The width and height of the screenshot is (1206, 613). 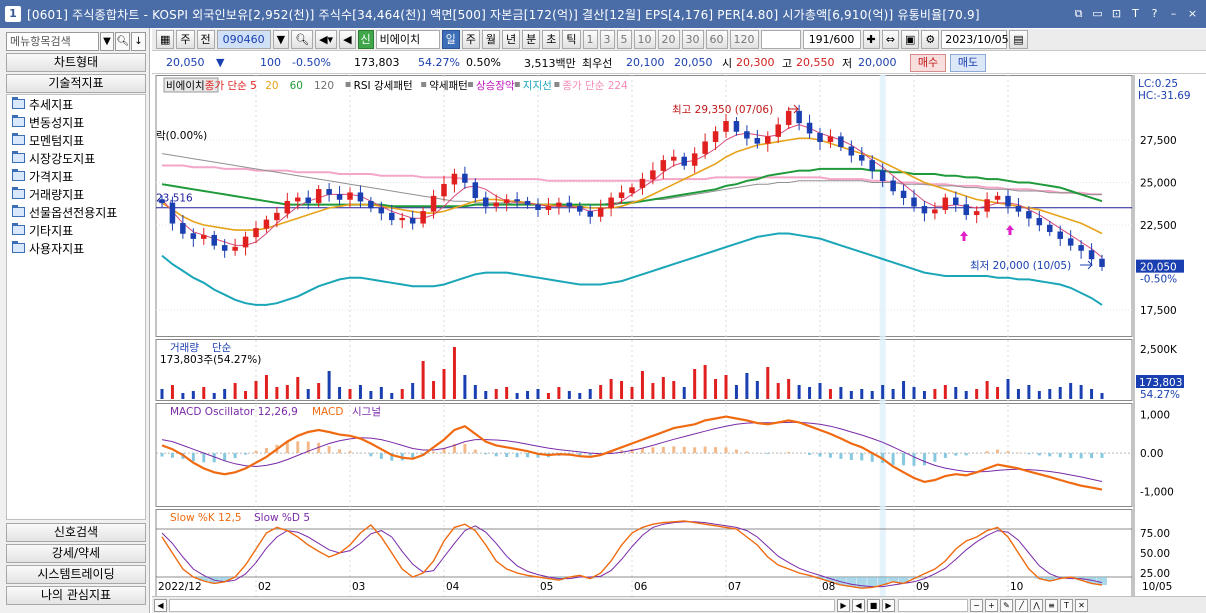 I want to click on technical-indicator-button: 기술적지표, so click(x=76, y=83).